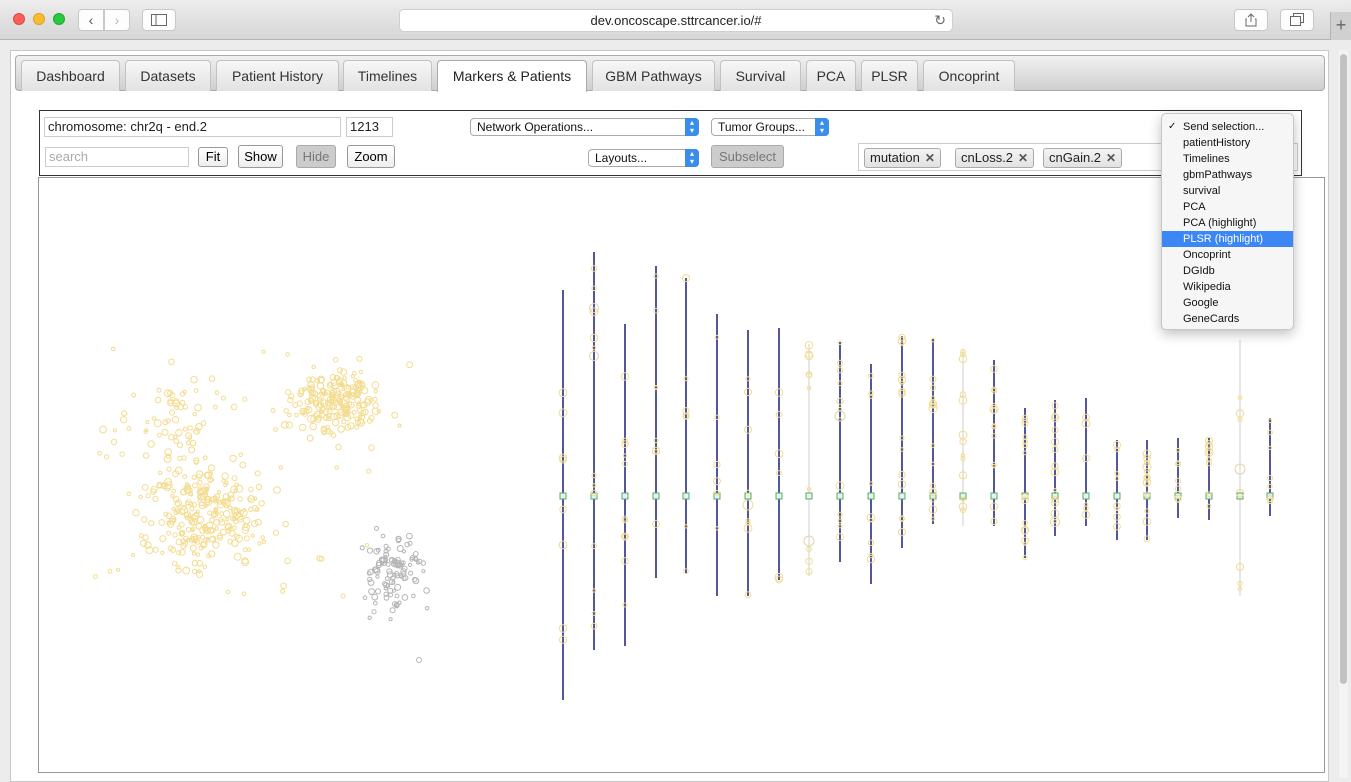 This screenshot has height=782, width=1351. What do you see at coordinates (1206, 159) in the screenshot?
I see `menu-item-timelines: Timelines` at bounding box center [1206, 159].